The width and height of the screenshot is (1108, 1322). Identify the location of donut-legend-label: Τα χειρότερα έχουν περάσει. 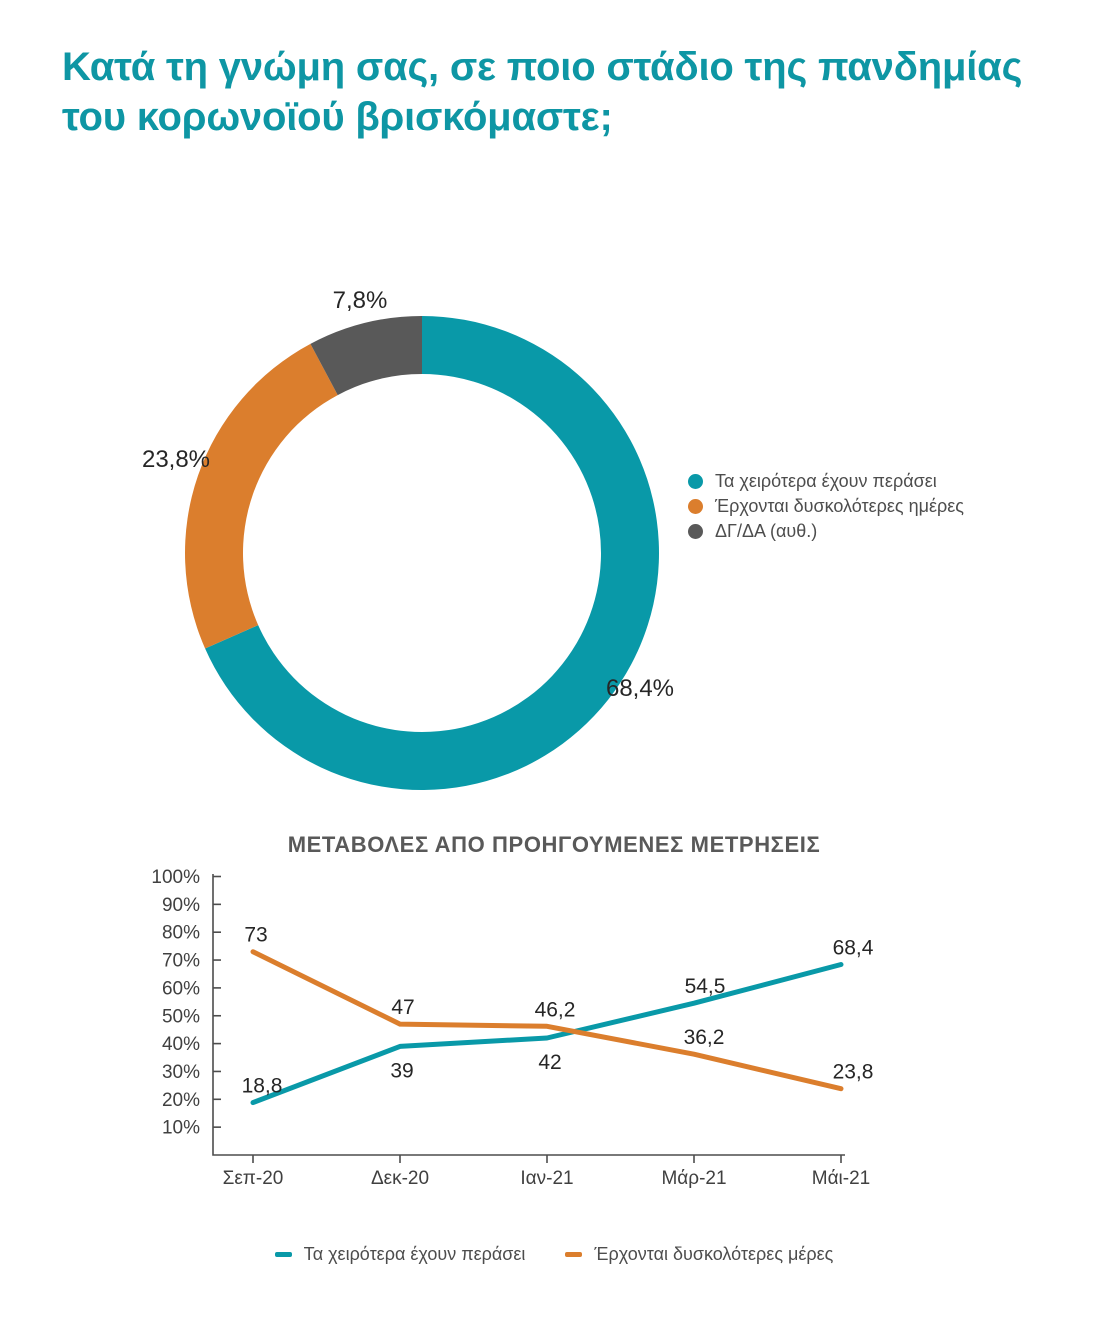
(826, 481).